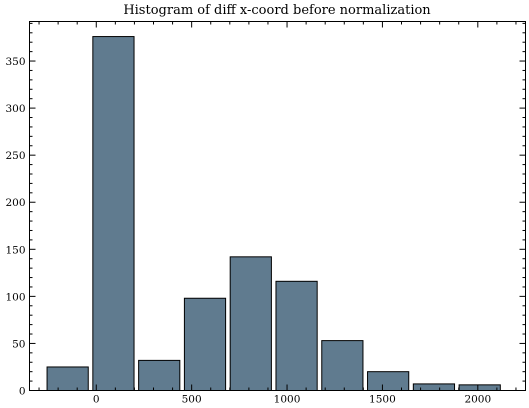 Image resolution: width=529 pixels, height=408 pixels. I want to click on y-tick-label-3: 150, so click(15, 250).